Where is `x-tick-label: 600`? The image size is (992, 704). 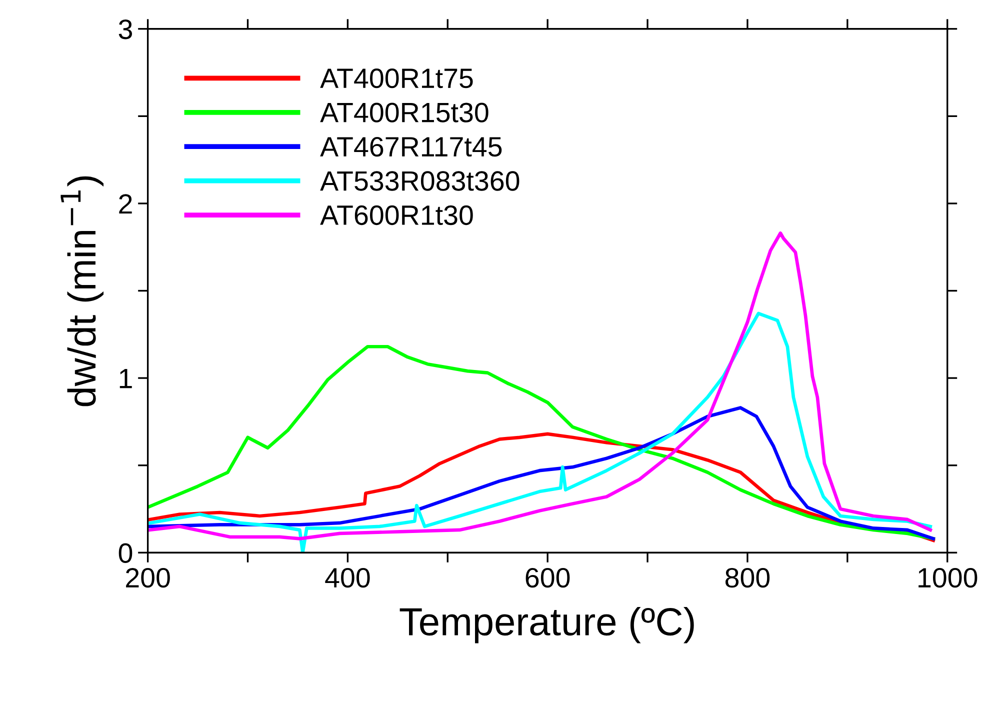
x-tick-label: 600 is located at coordinates (548, 578).